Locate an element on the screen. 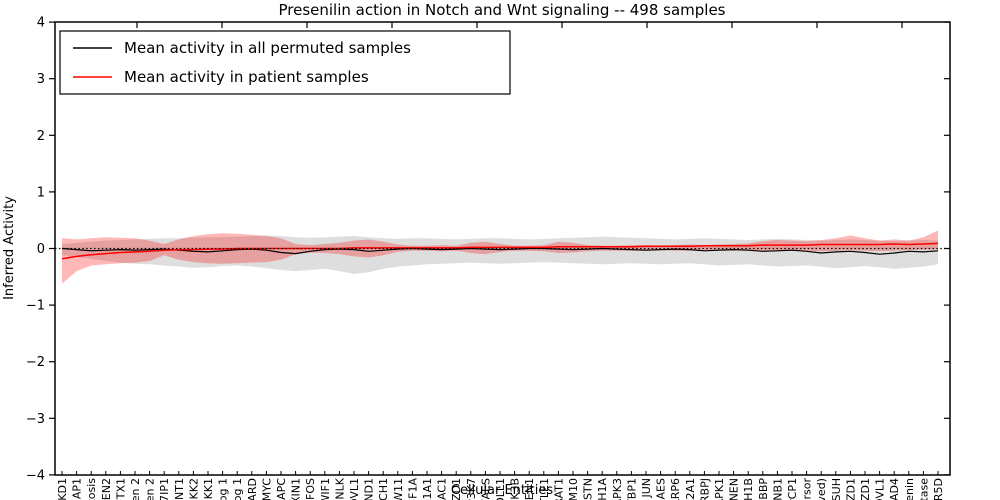 The image size is (1000, 500). x-tick-label: CTNNB1 is located at coordinates (777, 489).